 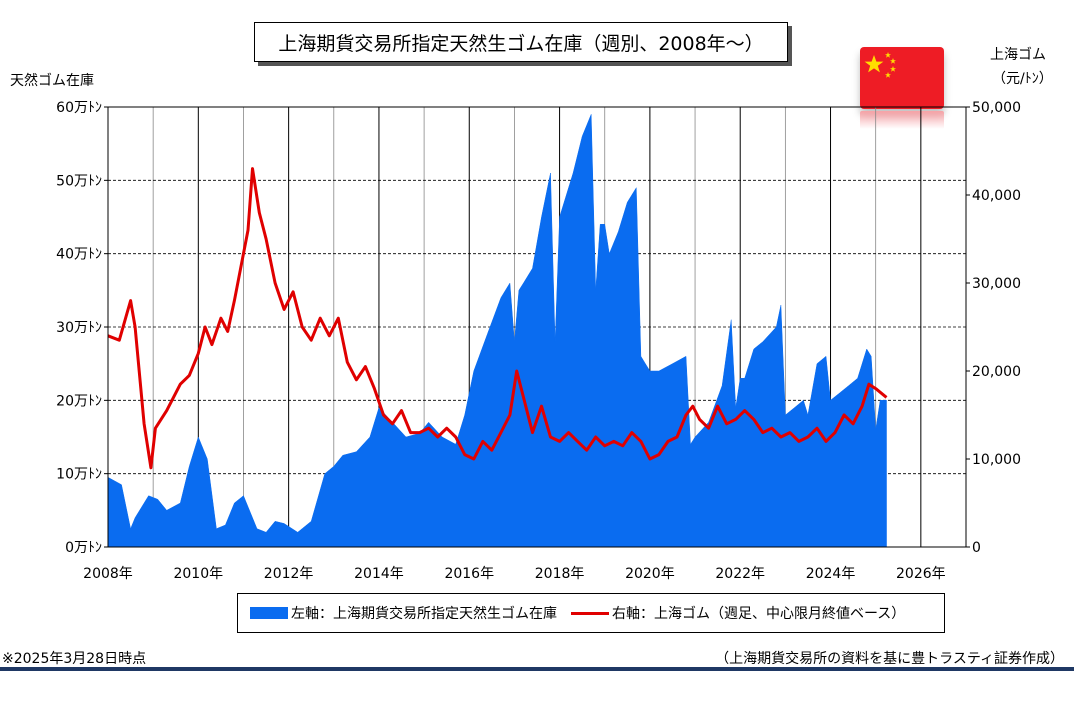 I want to click on x-axis-tick-label: 2020年, so click(x=650, y=574).